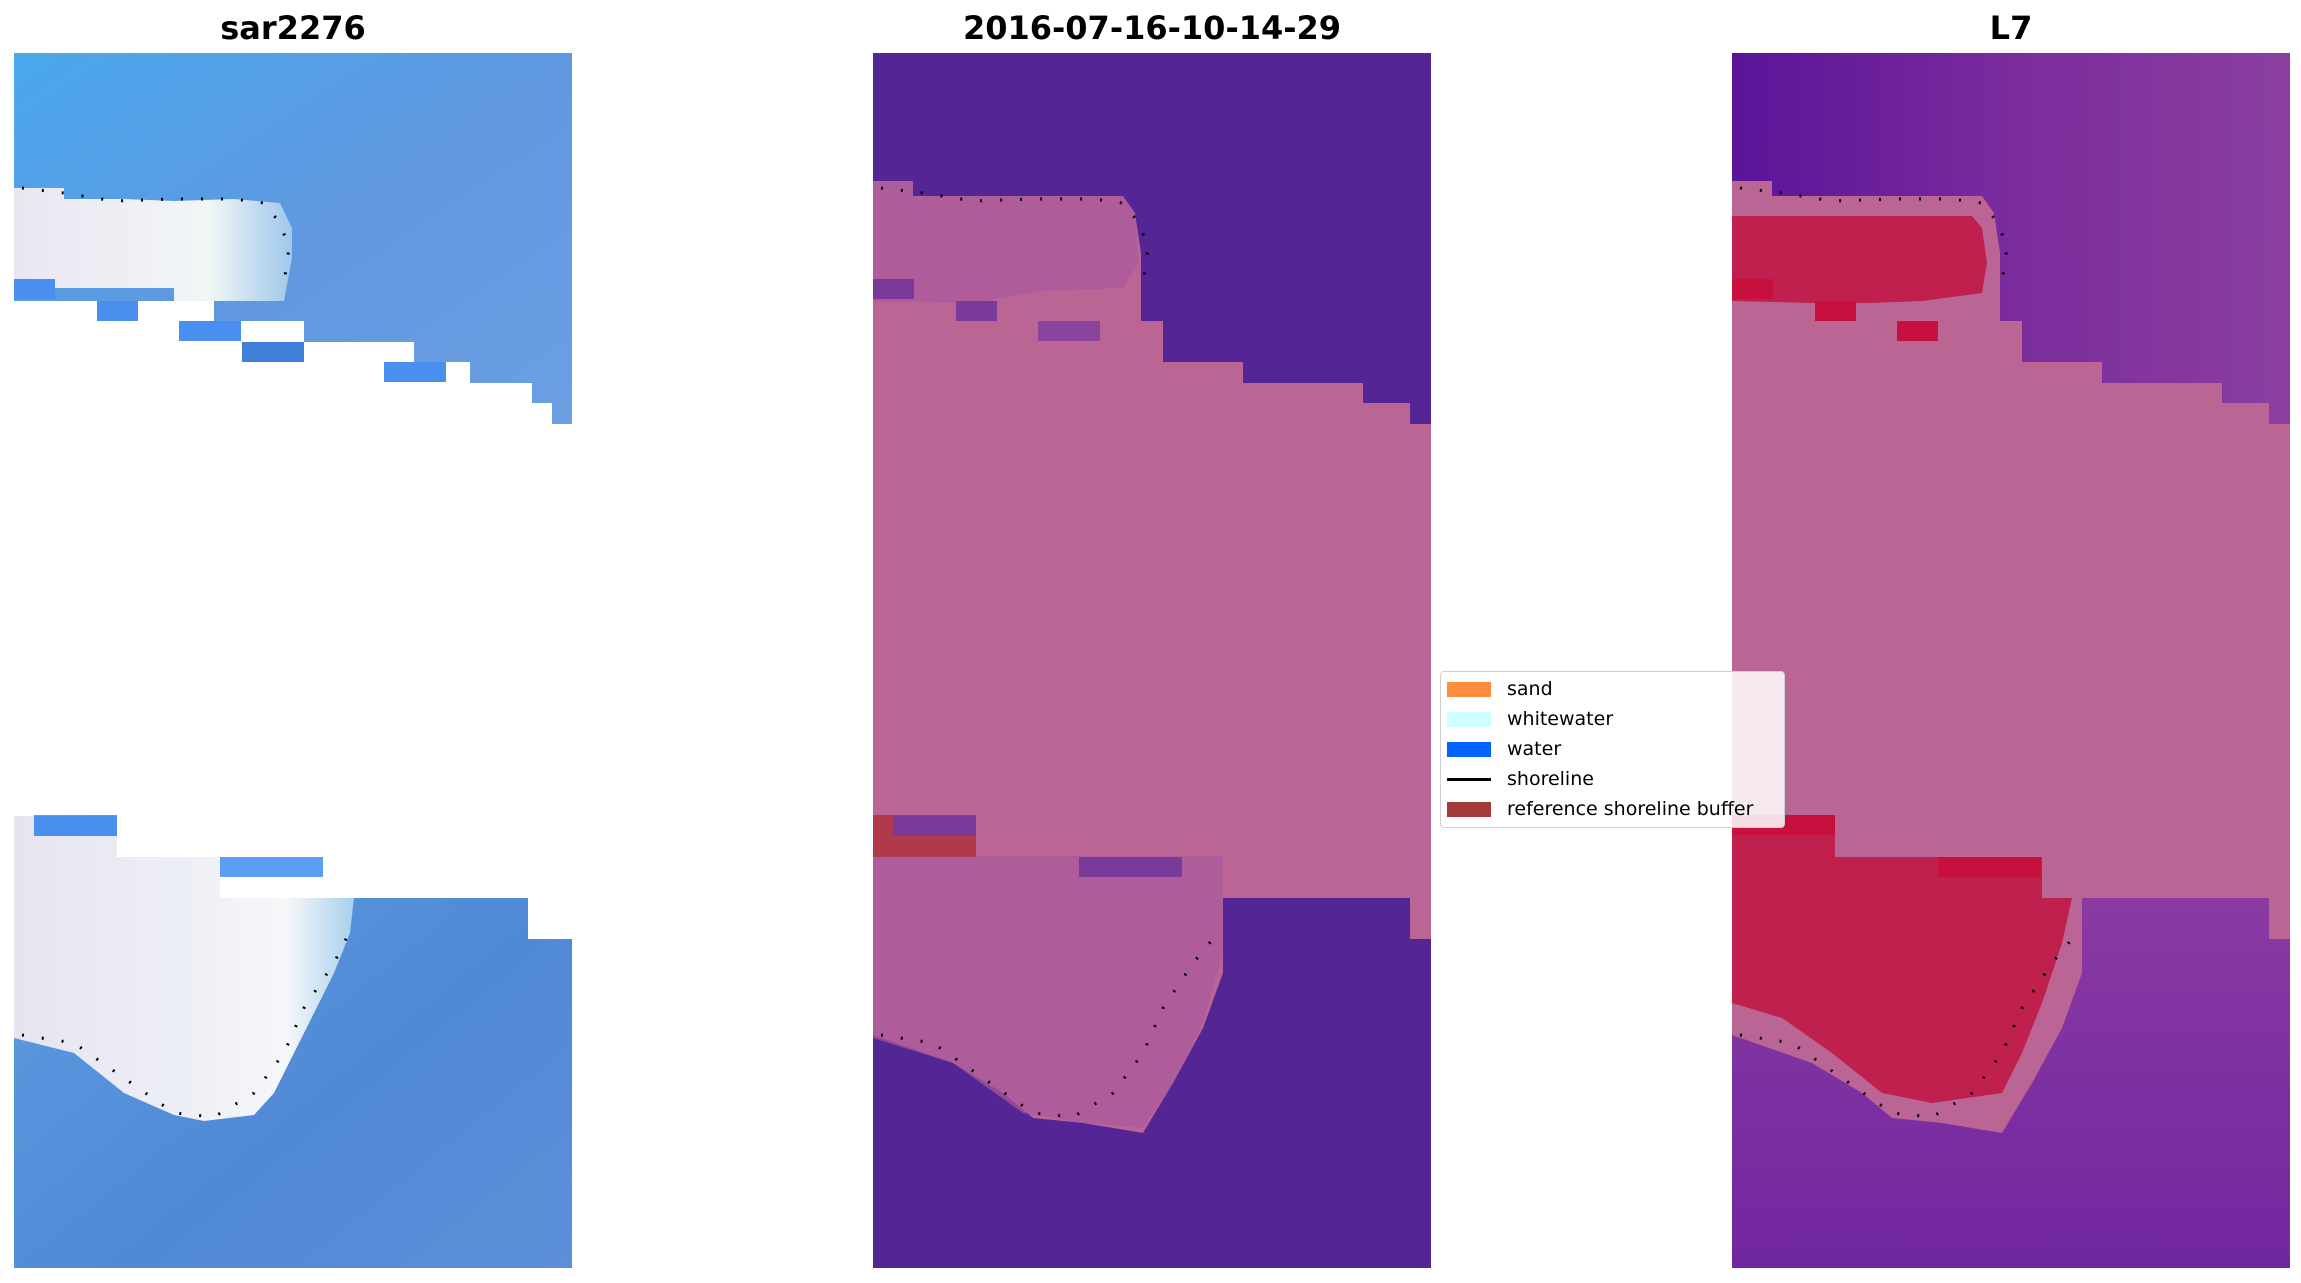 The height and width of the screenshot is (1283, 2301). I want to click on legend-item-shoreline: shoreline, so click(1520, 779).